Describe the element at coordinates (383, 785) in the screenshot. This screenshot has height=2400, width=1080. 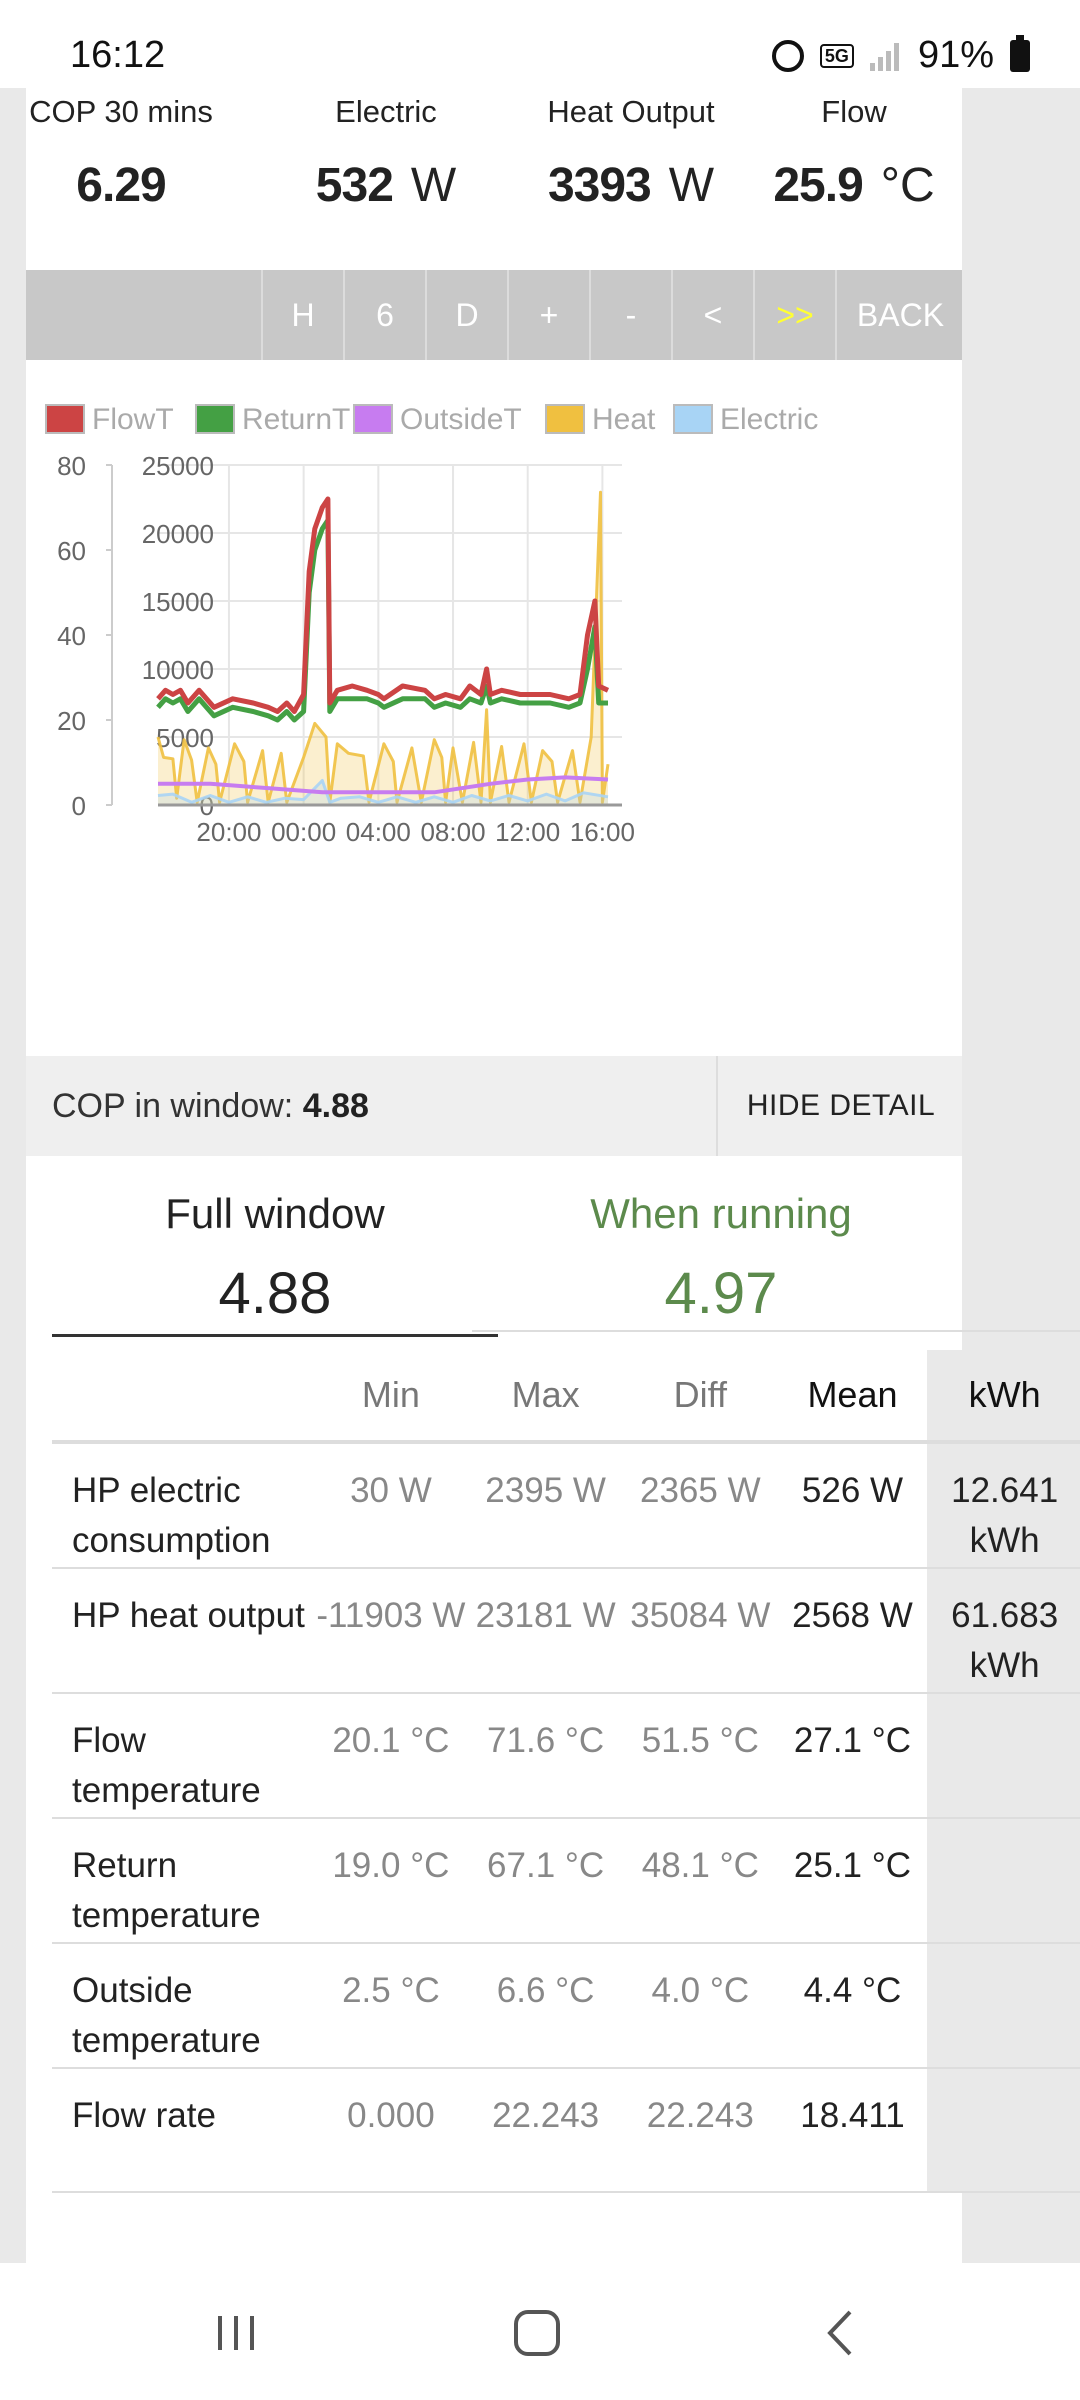
I see `series-line-outsidet` at that location.